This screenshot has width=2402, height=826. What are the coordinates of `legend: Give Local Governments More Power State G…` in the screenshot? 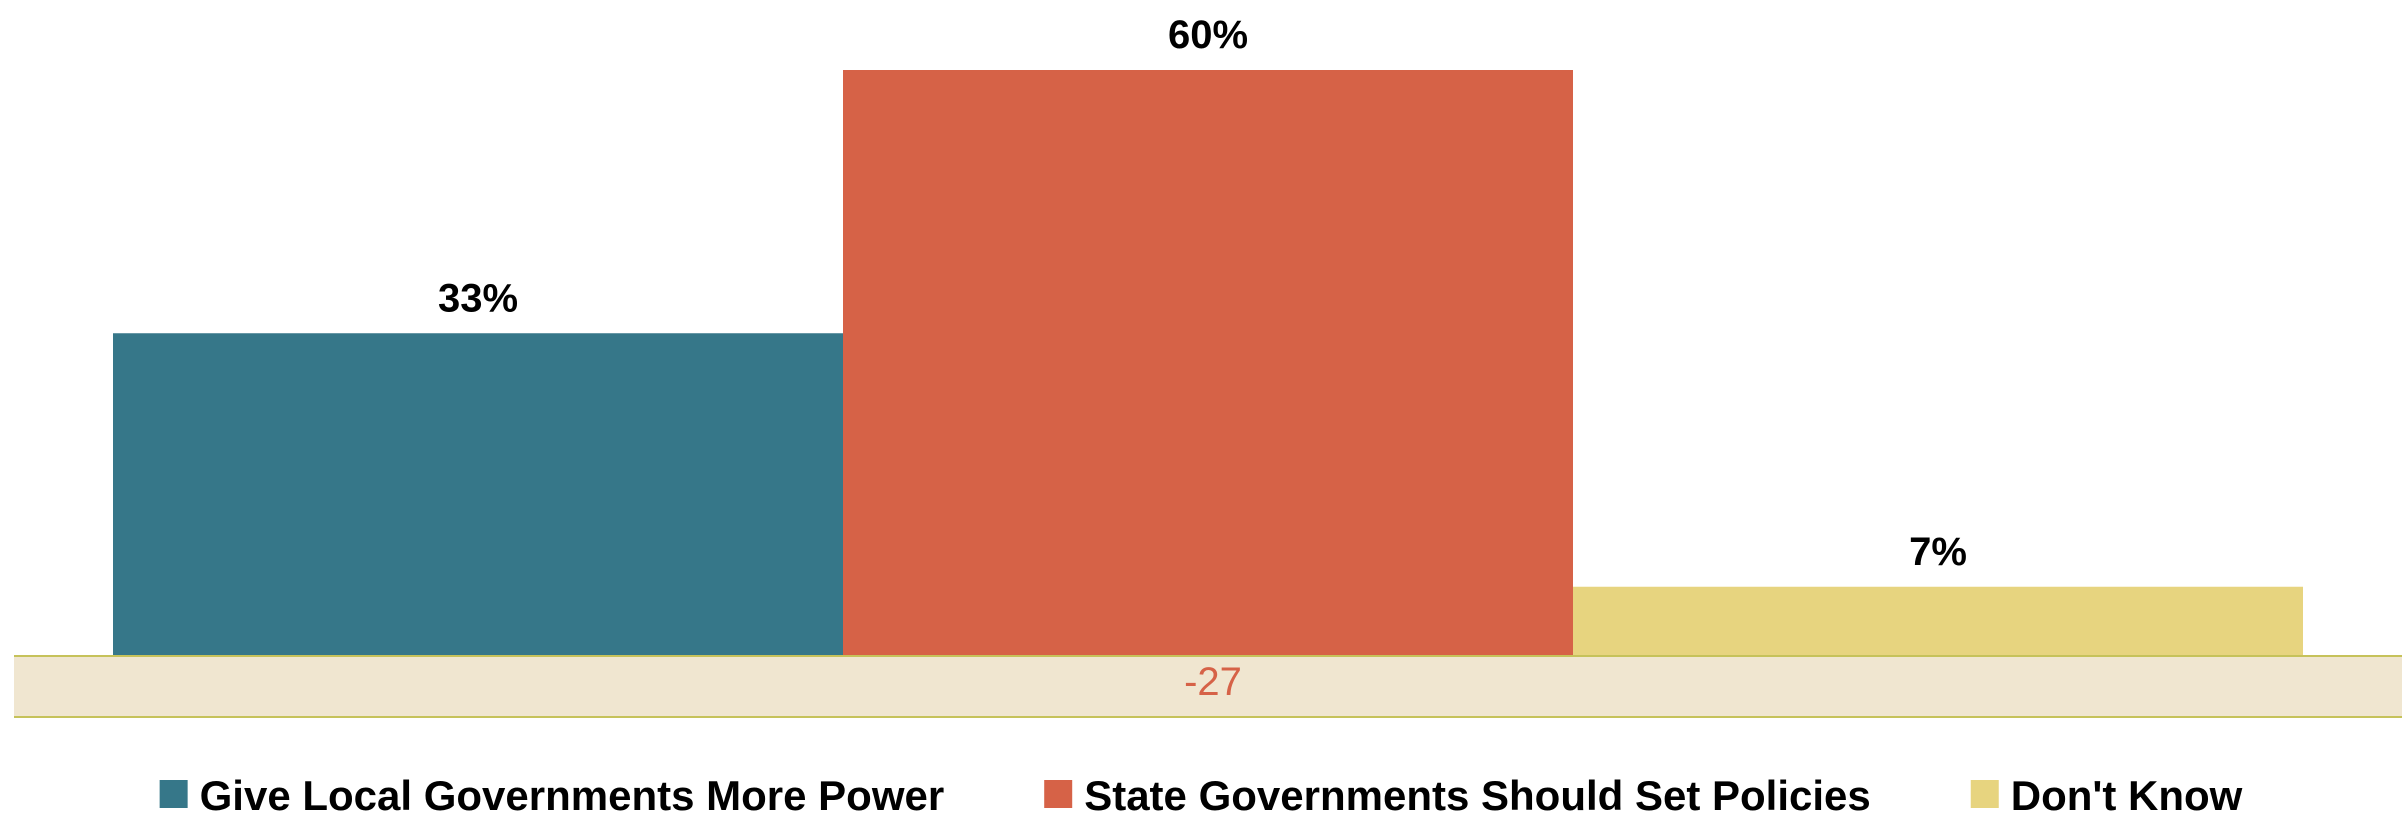 It's located at (1201, 795).